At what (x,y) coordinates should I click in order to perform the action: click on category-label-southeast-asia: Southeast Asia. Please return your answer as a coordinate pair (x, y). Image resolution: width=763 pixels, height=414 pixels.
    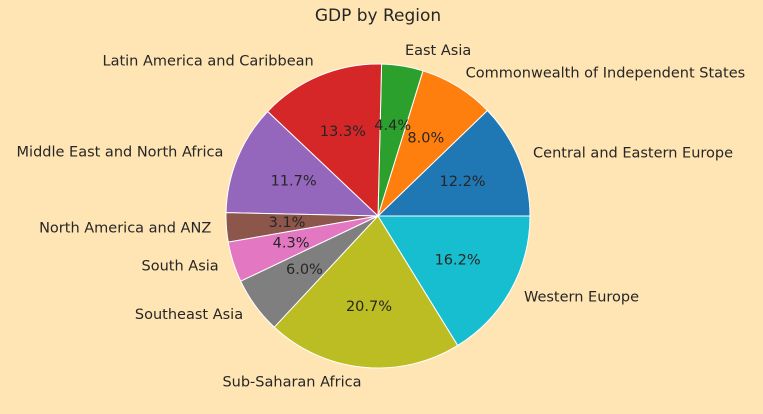
    Looking at the image, I should click on (189, 315).